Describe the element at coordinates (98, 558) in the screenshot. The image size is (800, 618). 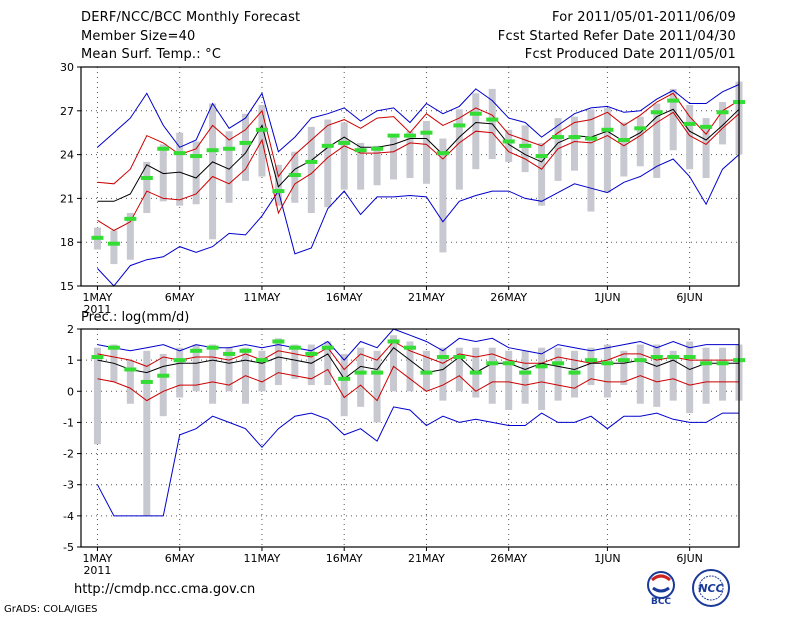
I see `prec-xtick-label: 1MAY` at that location.